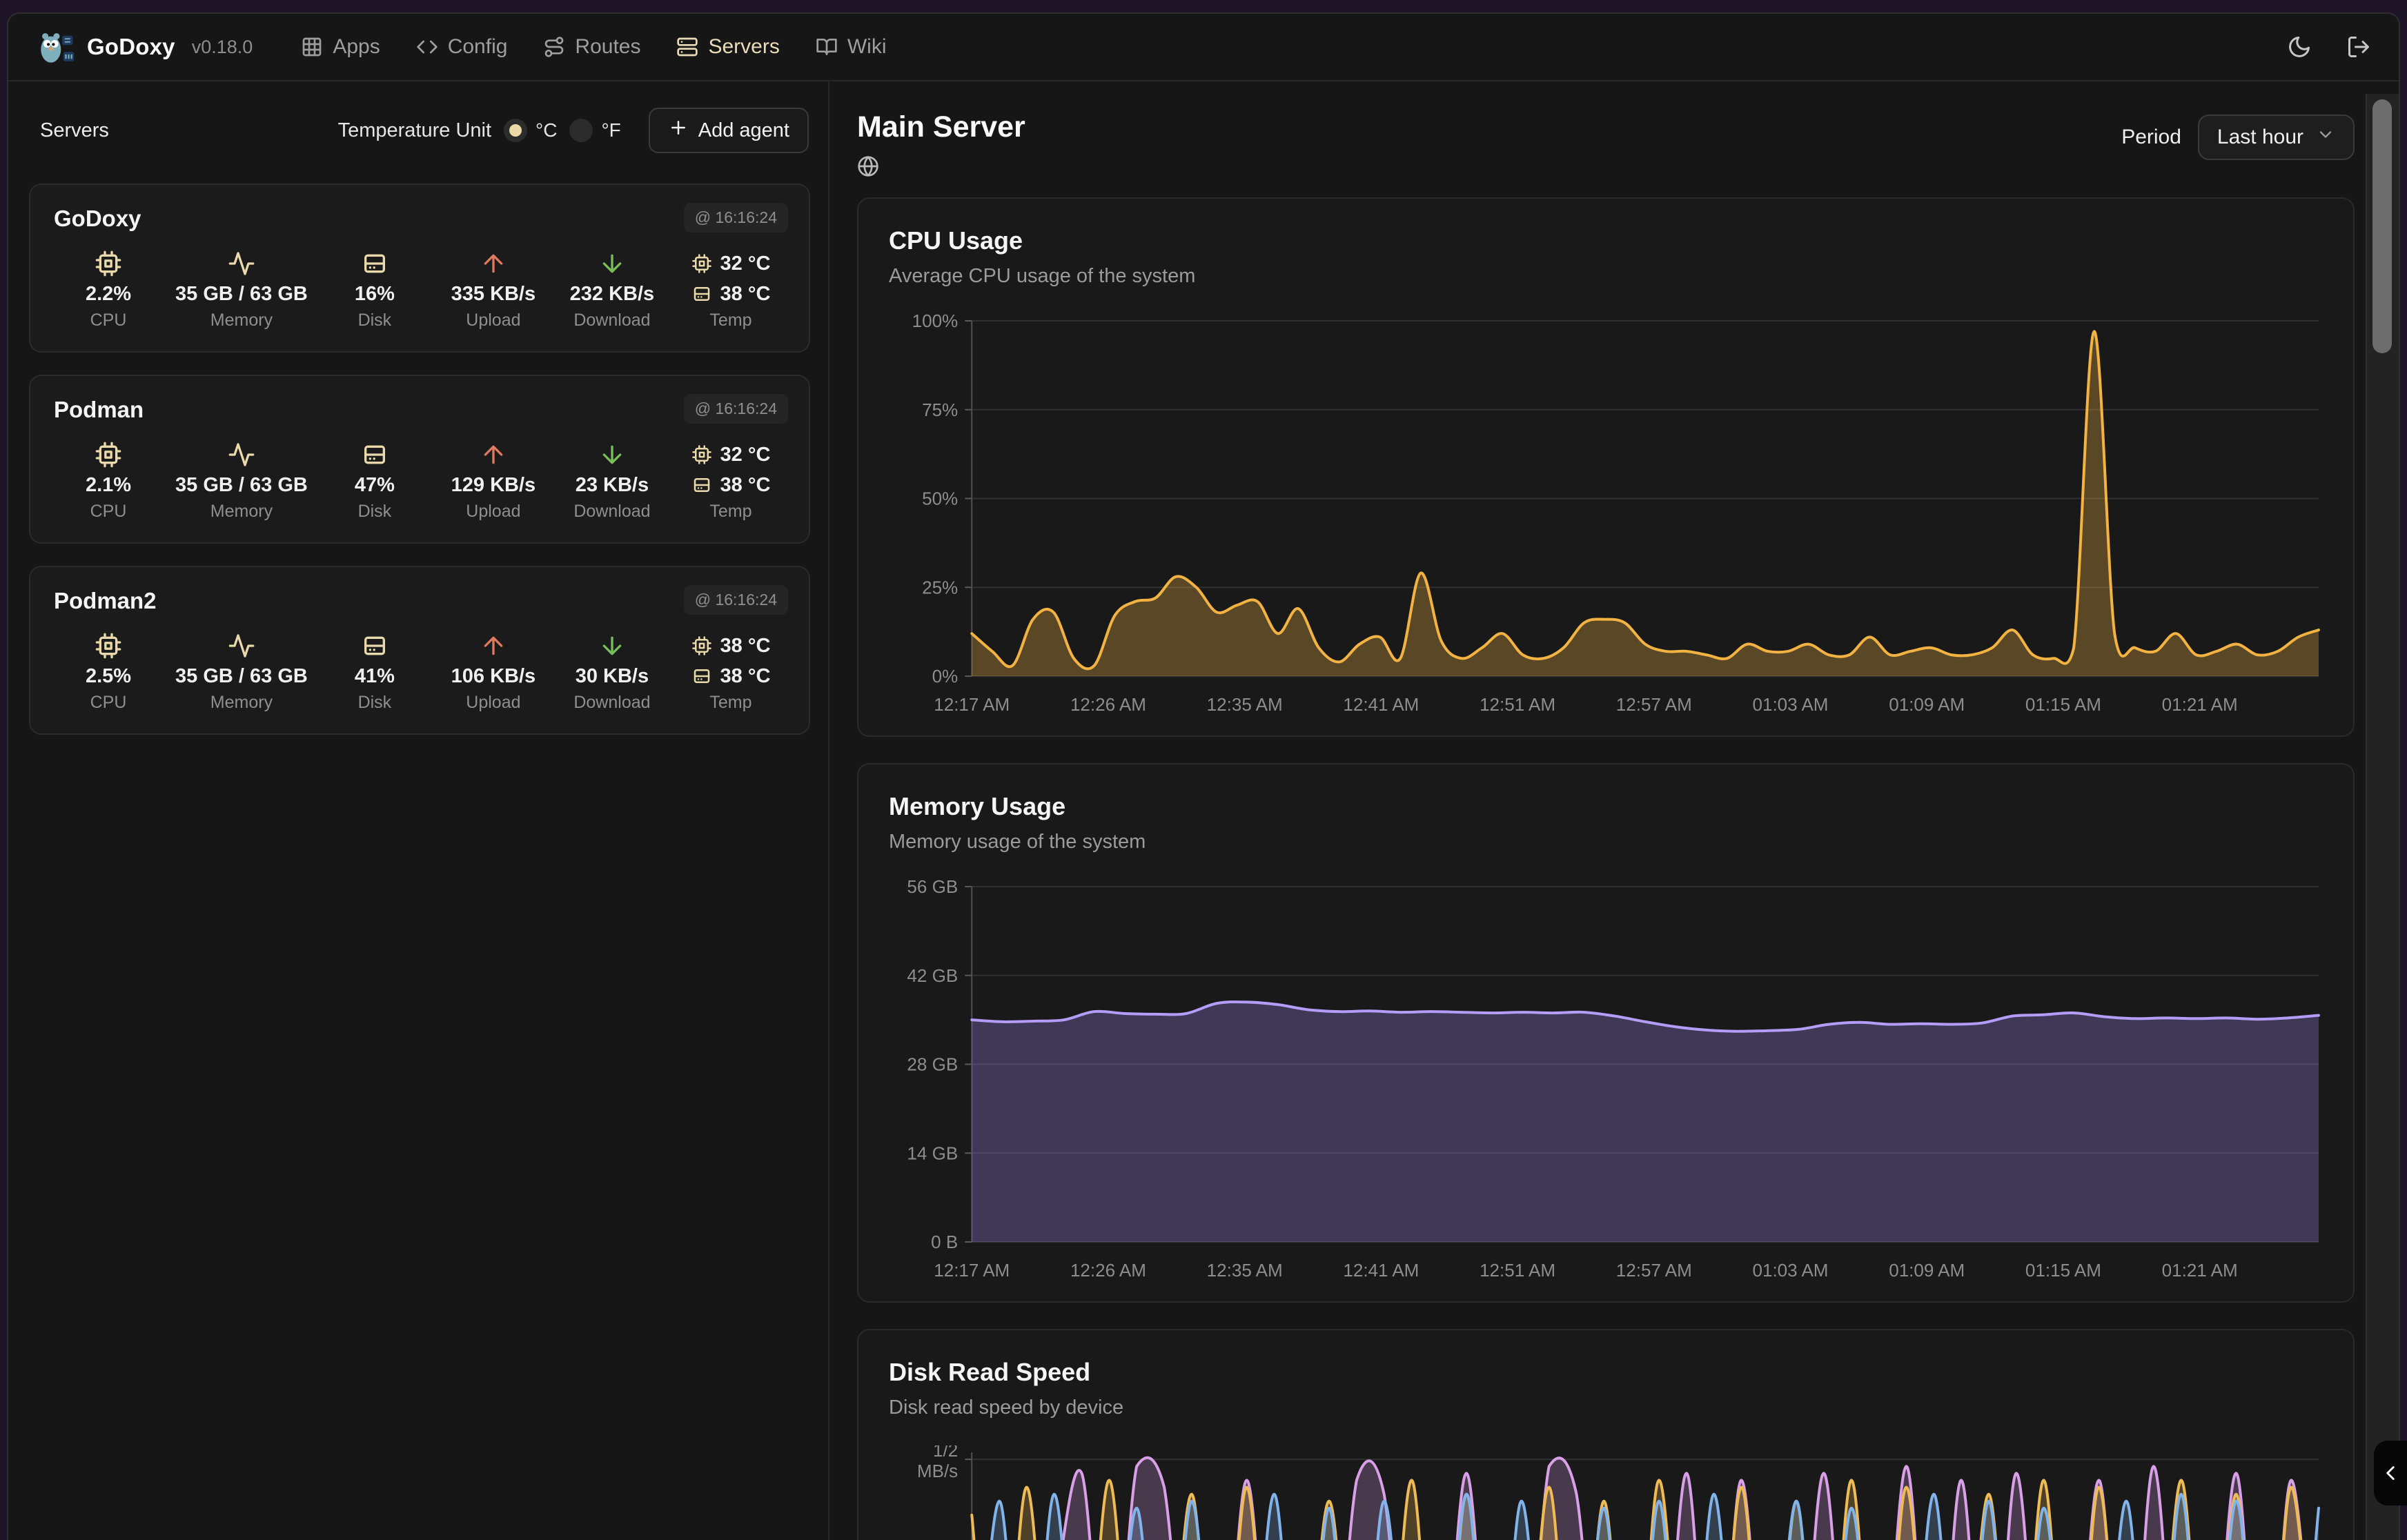  What do you see at coordinates (731, 702) in the screenshot?
I see `stat-label: Temp` at bounding box center [731, 702].